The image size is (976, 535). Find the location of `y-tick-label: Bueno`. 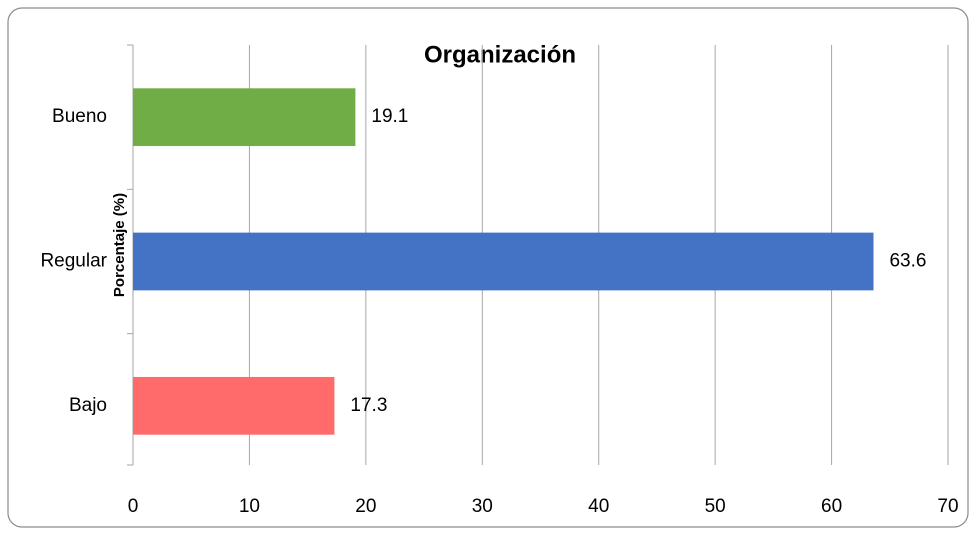

y-tick-label: Bueno is located at coordinates (79, 116).